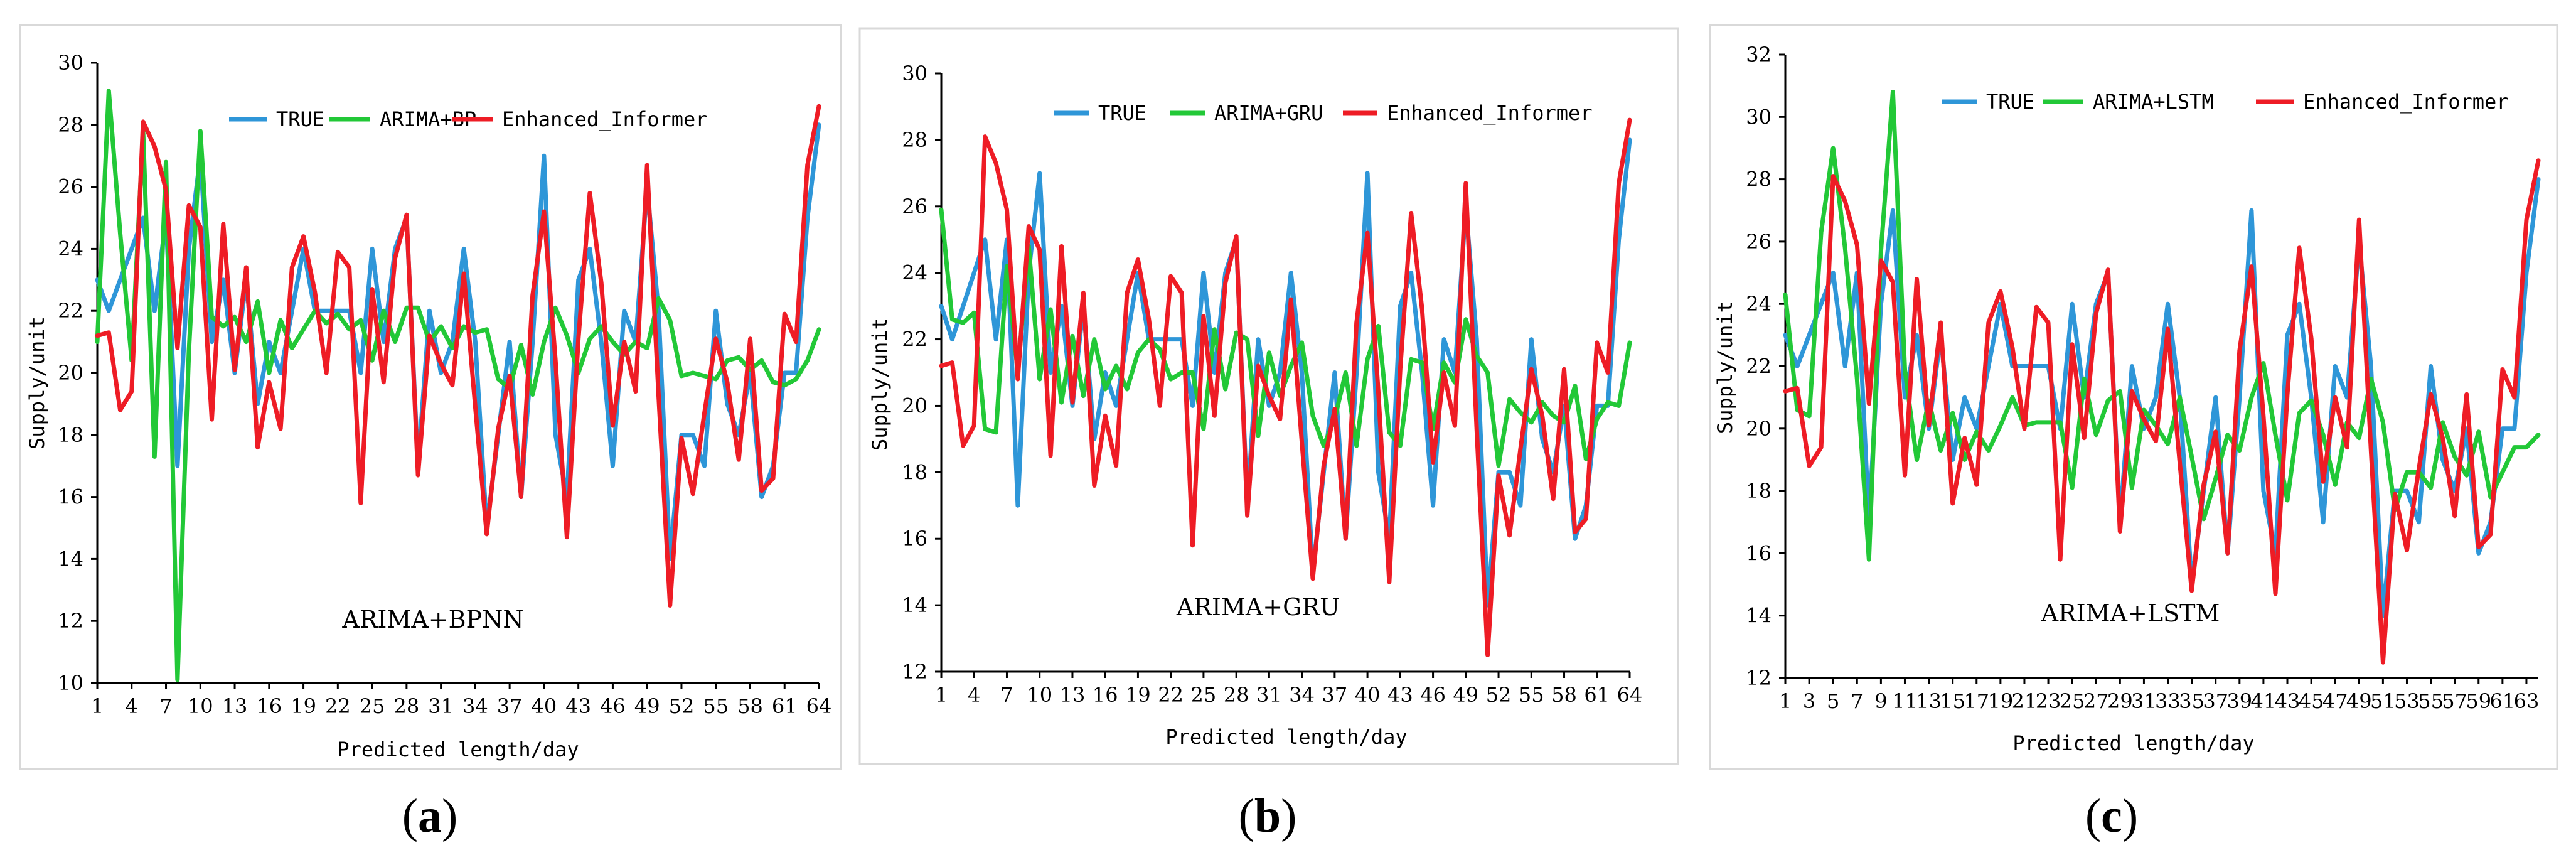  I want to click on x-tick-label-c: 25, so click(2072, 701).